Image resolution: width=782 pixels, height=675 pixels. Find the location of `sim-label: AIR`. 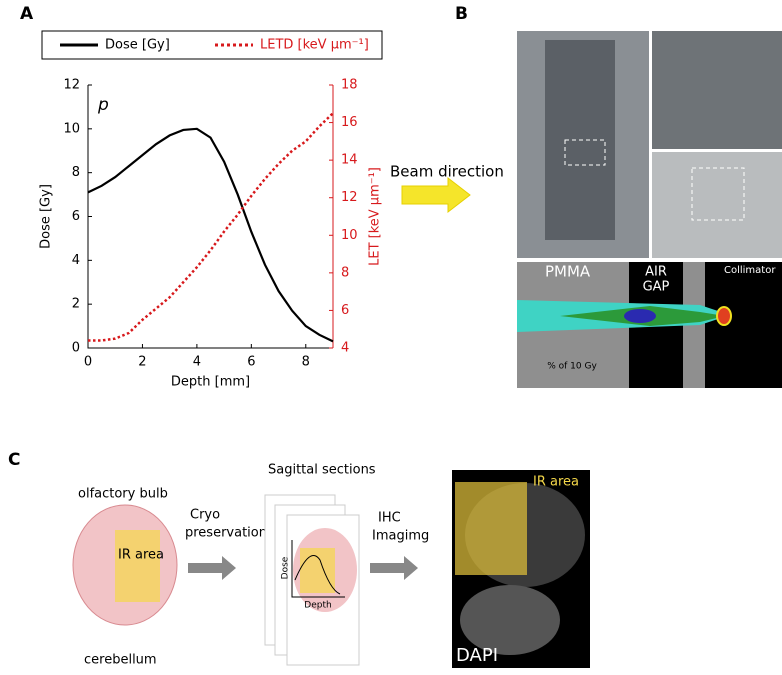

sim-label: AIR is located at coordinates (656, 272).